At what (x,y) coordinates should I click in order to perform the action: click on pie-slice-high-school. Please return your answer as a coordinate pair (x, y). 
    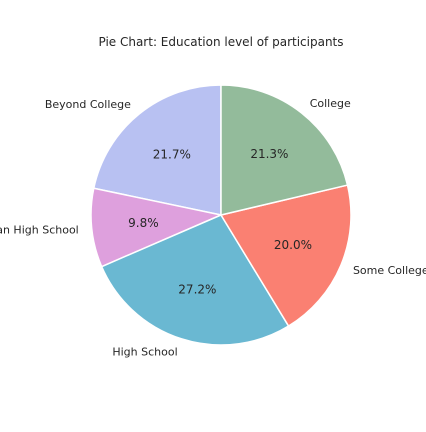
    Looking at the image, I should click on (195, 280).